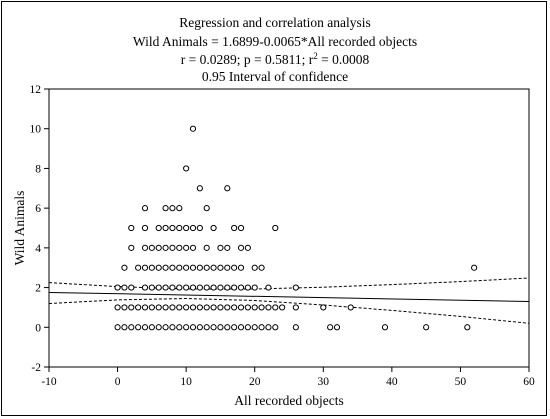  I want to click on y-axis-label: Wild Animals, so click(19, 228).